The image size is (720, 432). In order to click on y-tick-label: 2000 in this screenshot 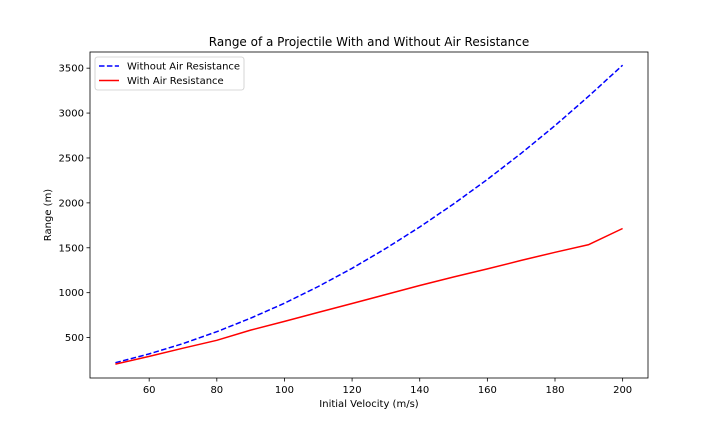, I will do `click(71, 203)`.